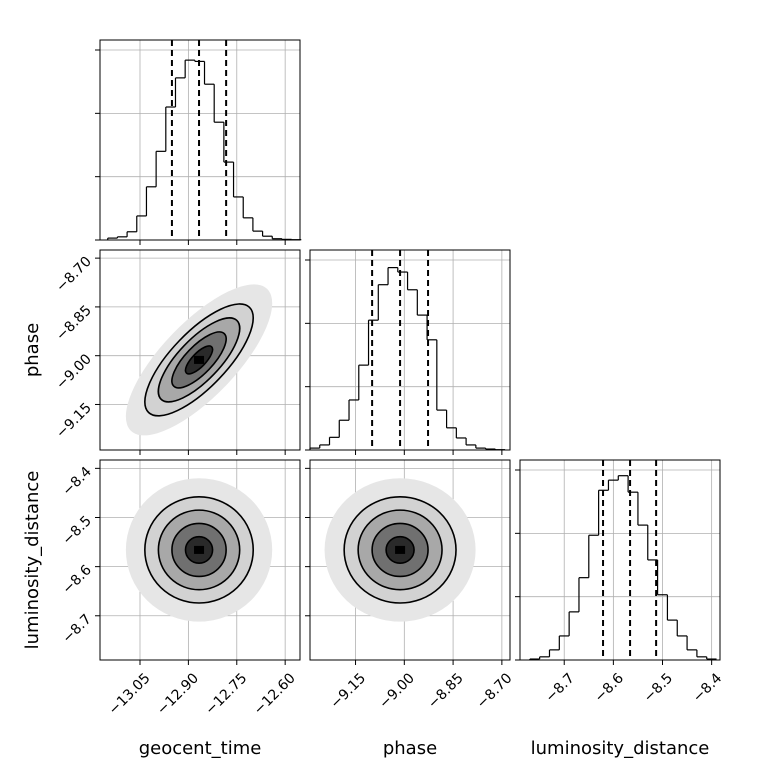 The height and width of the screenshot is (764, 760). Describe the element at coordinates (76, 579) in the screenshot. I see `y-tick-label: −8.6` at that location.